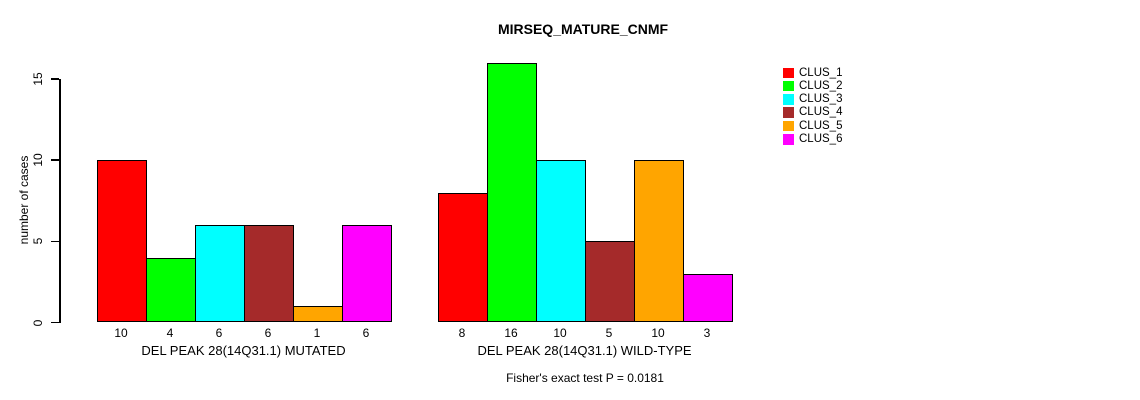 The height and width of the screenshot is (400, 1140). What do you see at coordinates (60, 201) in the screenshot?
I see `y-axis-line` at bounding box center [60, 201].